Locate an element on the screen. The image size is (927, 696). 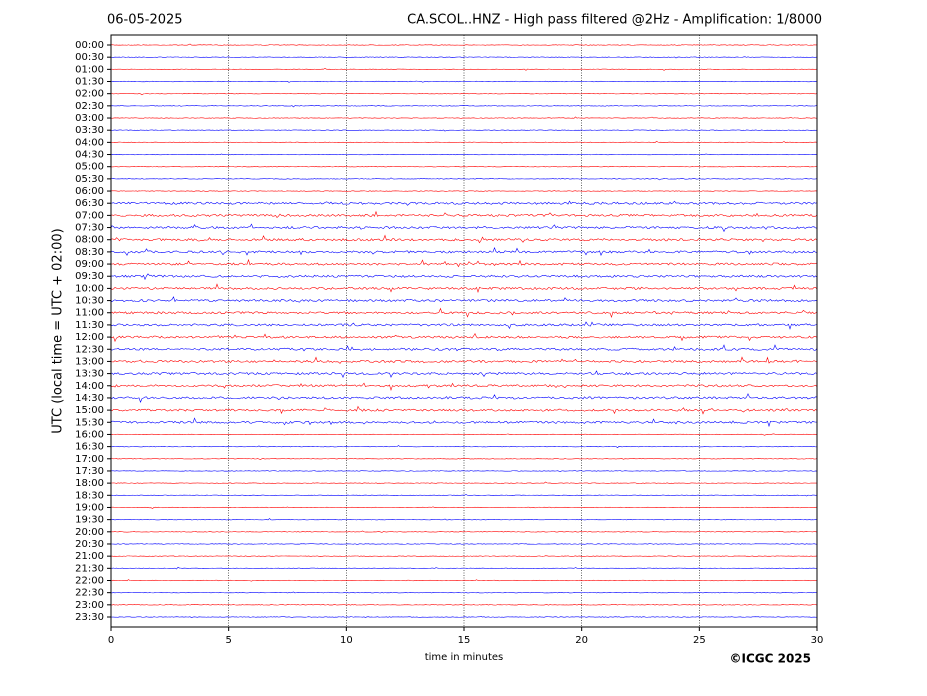
y-tick-label: 06:00 is located at coordinates (89, 191).